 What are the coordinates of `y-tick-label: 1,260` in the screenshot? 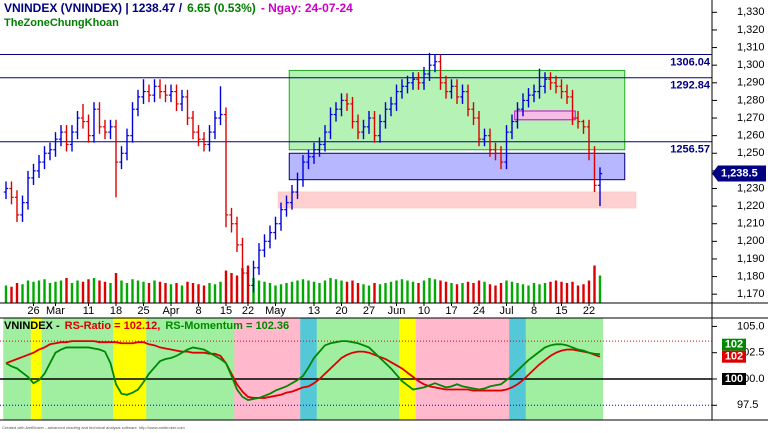 It's located at (751, 136).